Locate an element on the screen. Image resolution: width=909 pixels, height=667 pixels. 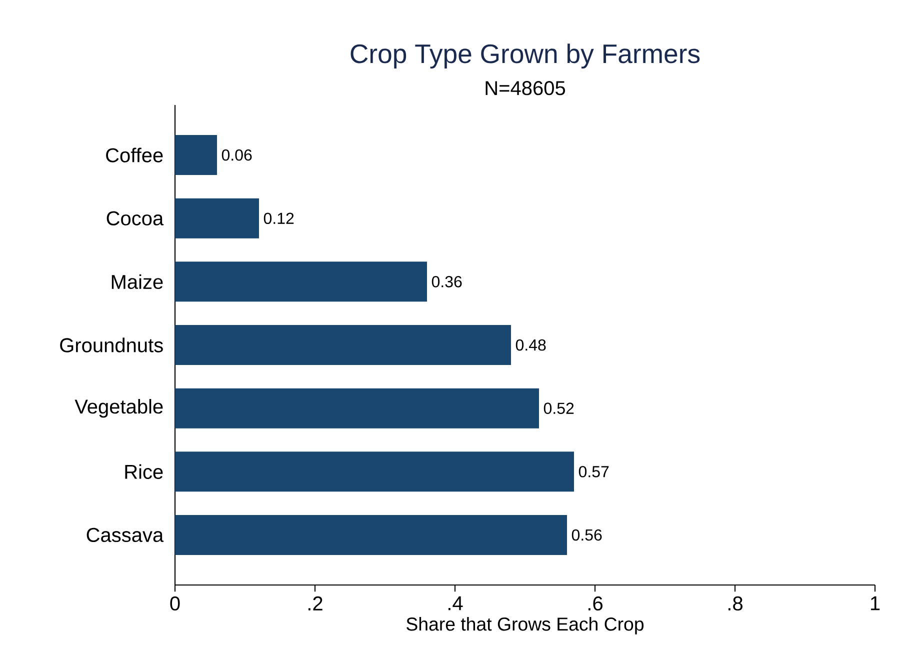
data-label: 0.48 is located at coordinates (531, 345).